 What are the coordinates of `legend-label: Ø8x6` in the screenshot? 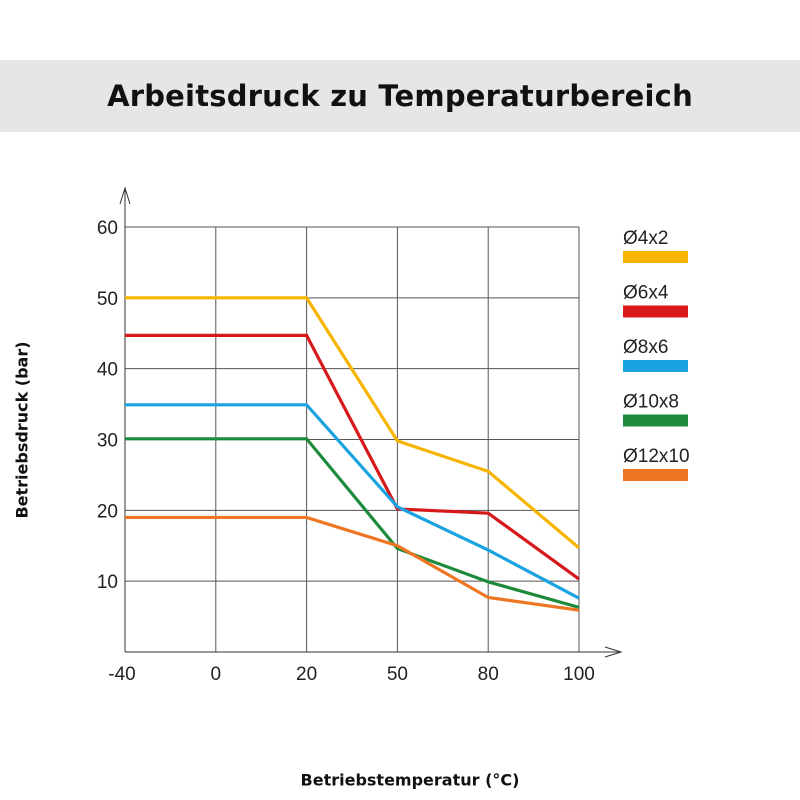 It's located at (645, 347).